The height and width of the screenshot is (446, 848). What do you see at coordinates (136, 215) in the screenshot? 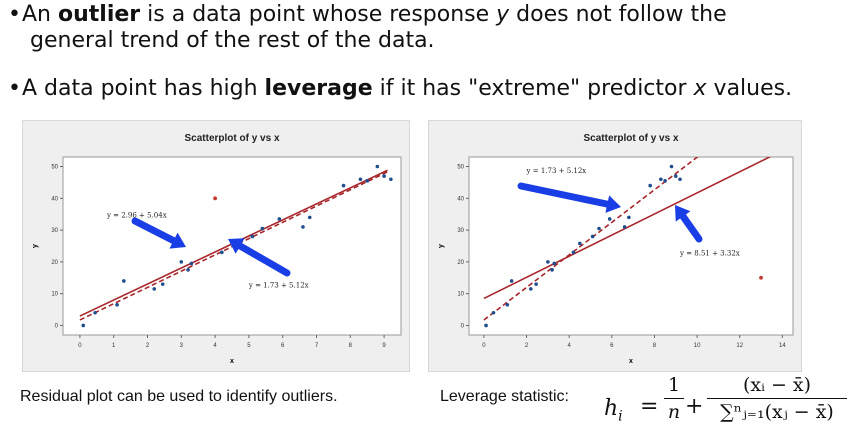
I see `equation-label: y = 2.96 + 5.04x` at bounding box center [136, 215].